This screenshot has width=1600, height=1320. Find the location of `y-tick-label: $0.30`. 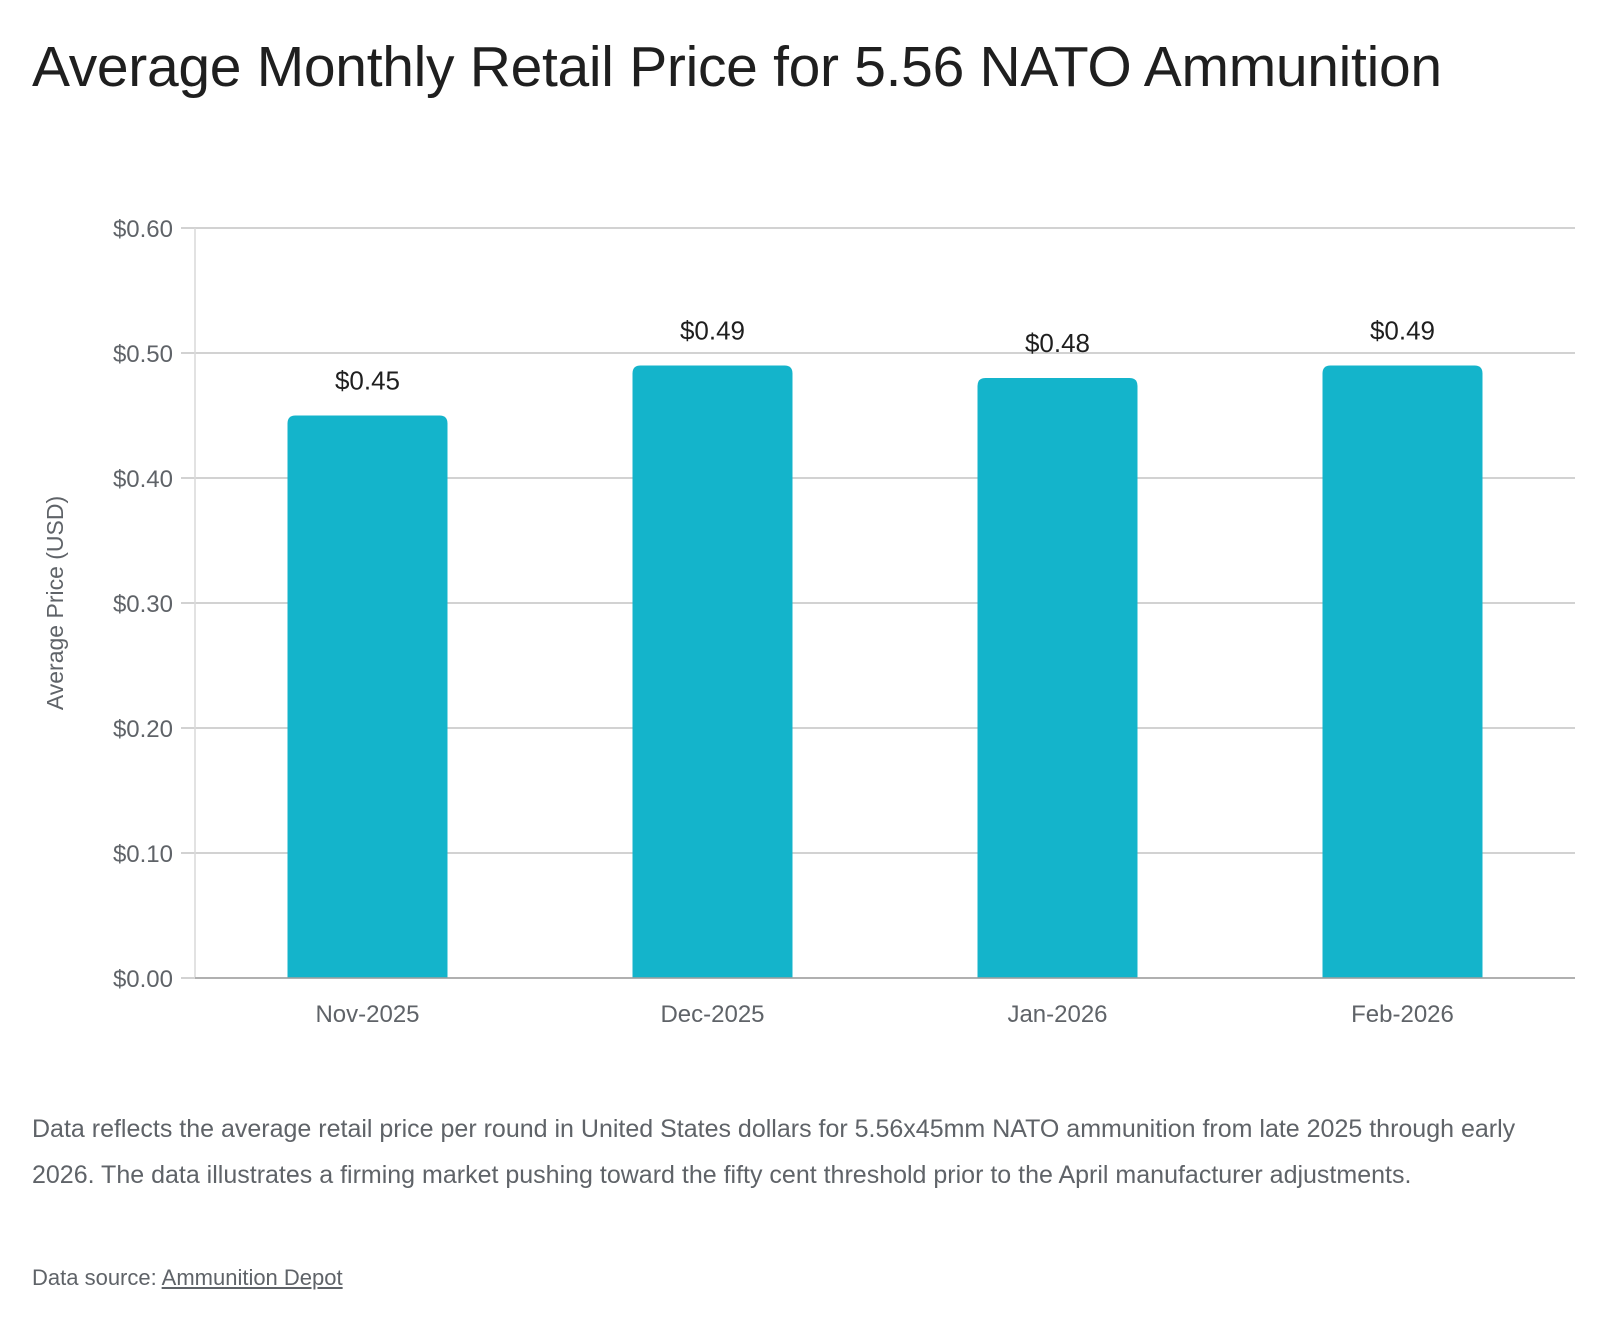

y-tick-label: $0.30 is located at coordinates (143, 604).